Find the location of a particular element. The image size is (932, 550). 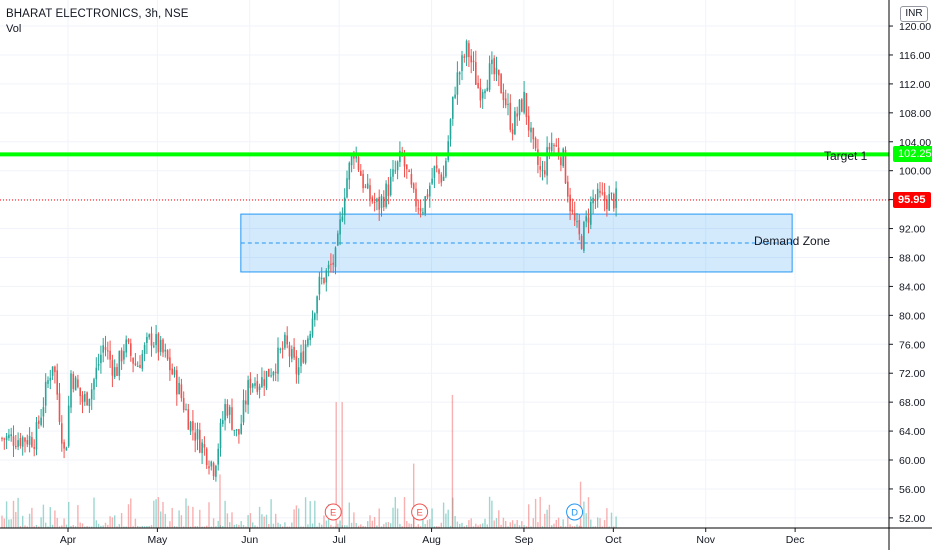

price-tick-label: 80.00 is located at coordinates (912, 316).